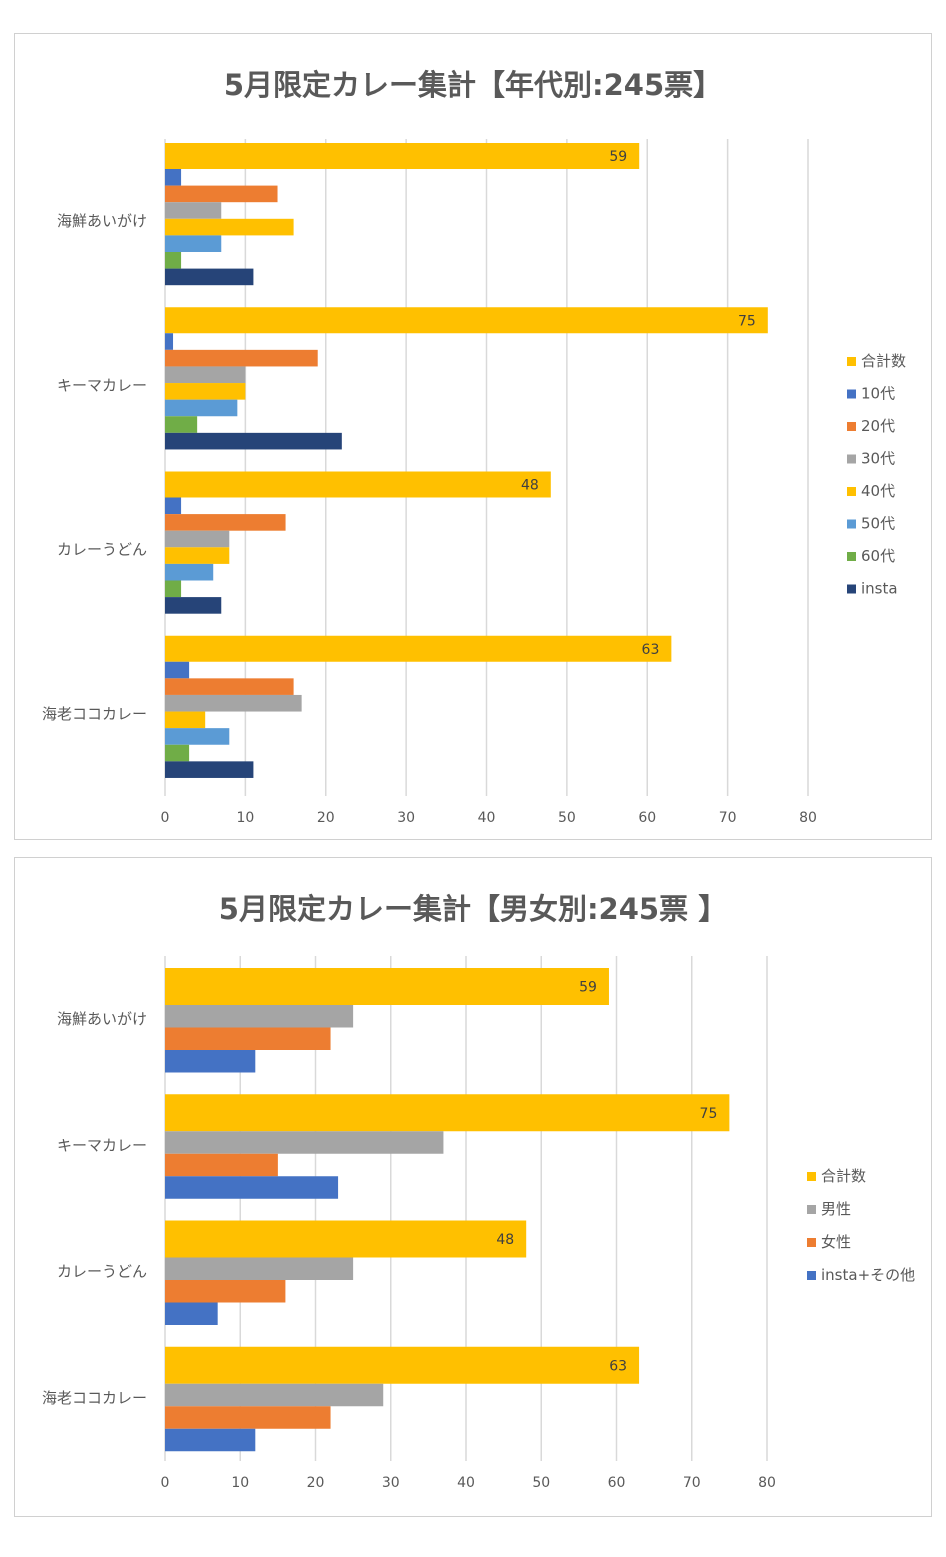  What do you see at coordinates (316, 1483) in the screenshot?
I see `x-tick-label: 20` at bounding box center [316, 1483].